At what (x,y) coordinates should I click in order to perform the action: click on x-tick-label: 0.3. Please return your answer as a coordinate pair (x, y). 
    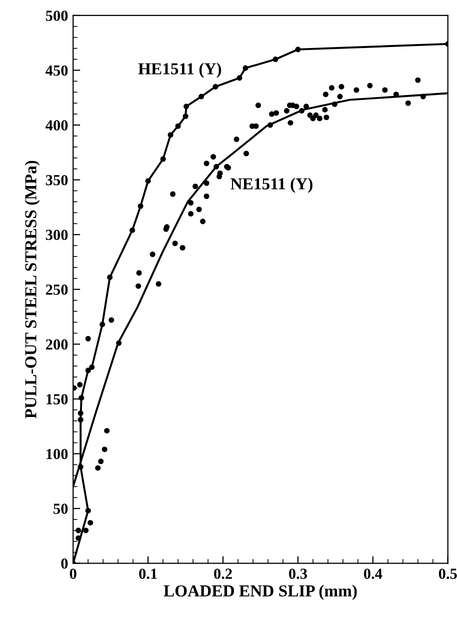
    Looking at the image, I should click on (298, 573).